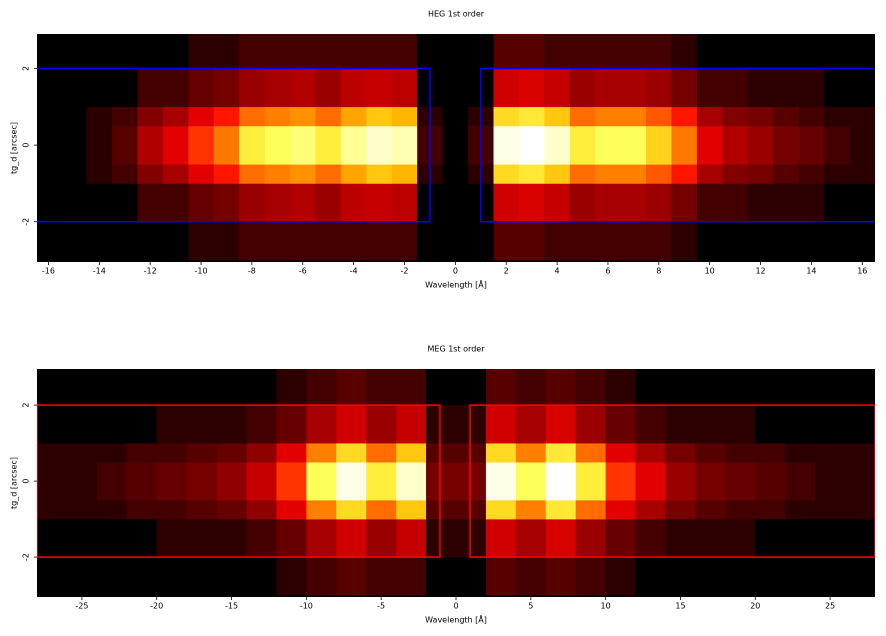 The image size is (886, 636). What do you see at coordinates (755, 606) in the screenshot?
I see `x-tick-label: 20` at bounding box center [755, 606].